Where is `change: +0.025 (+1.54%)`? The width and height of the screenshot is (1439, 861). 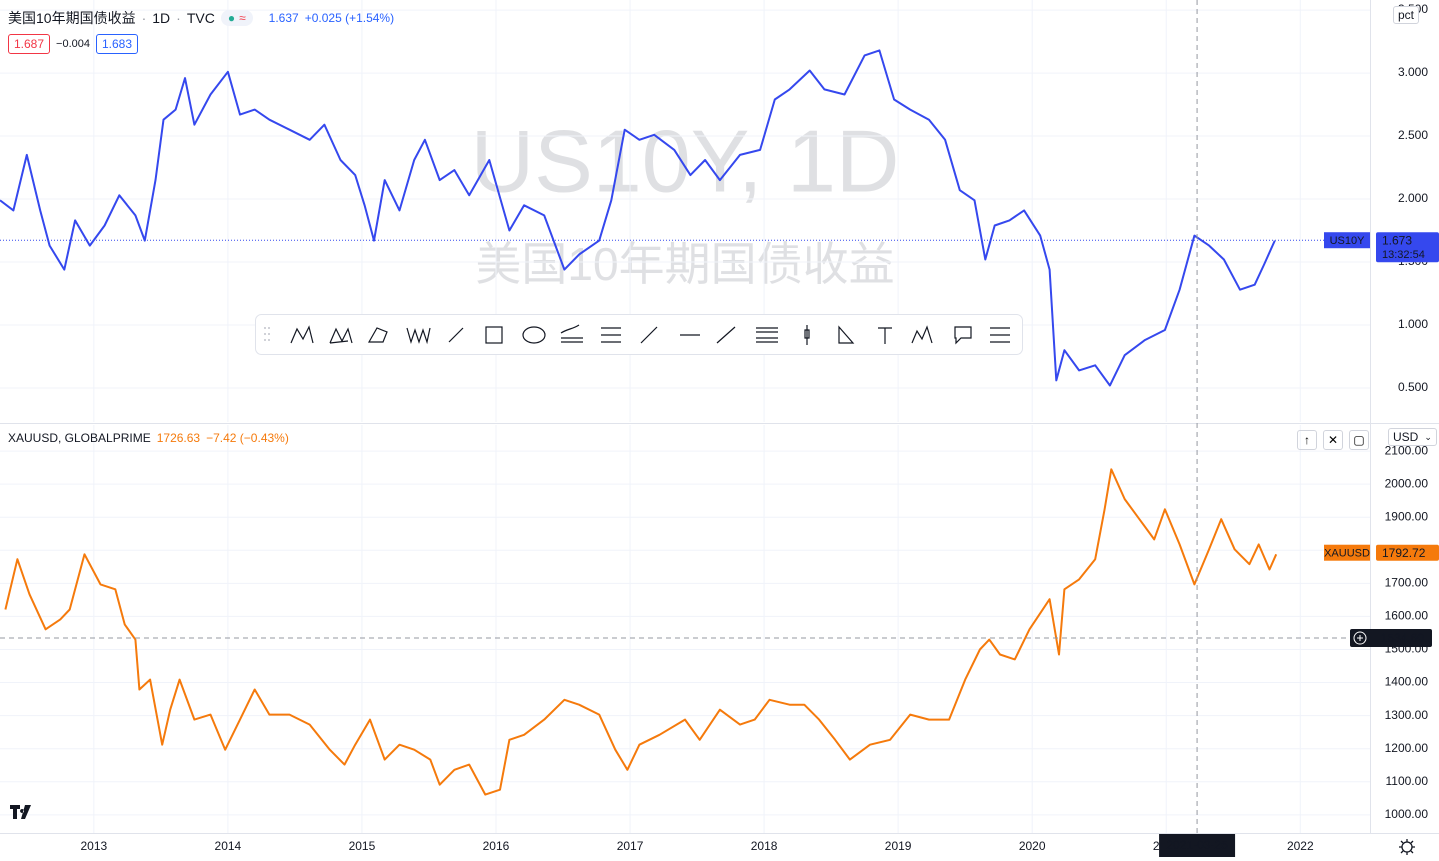 change: +0.025 (+1.54%) is located at coordinates (349, 18).